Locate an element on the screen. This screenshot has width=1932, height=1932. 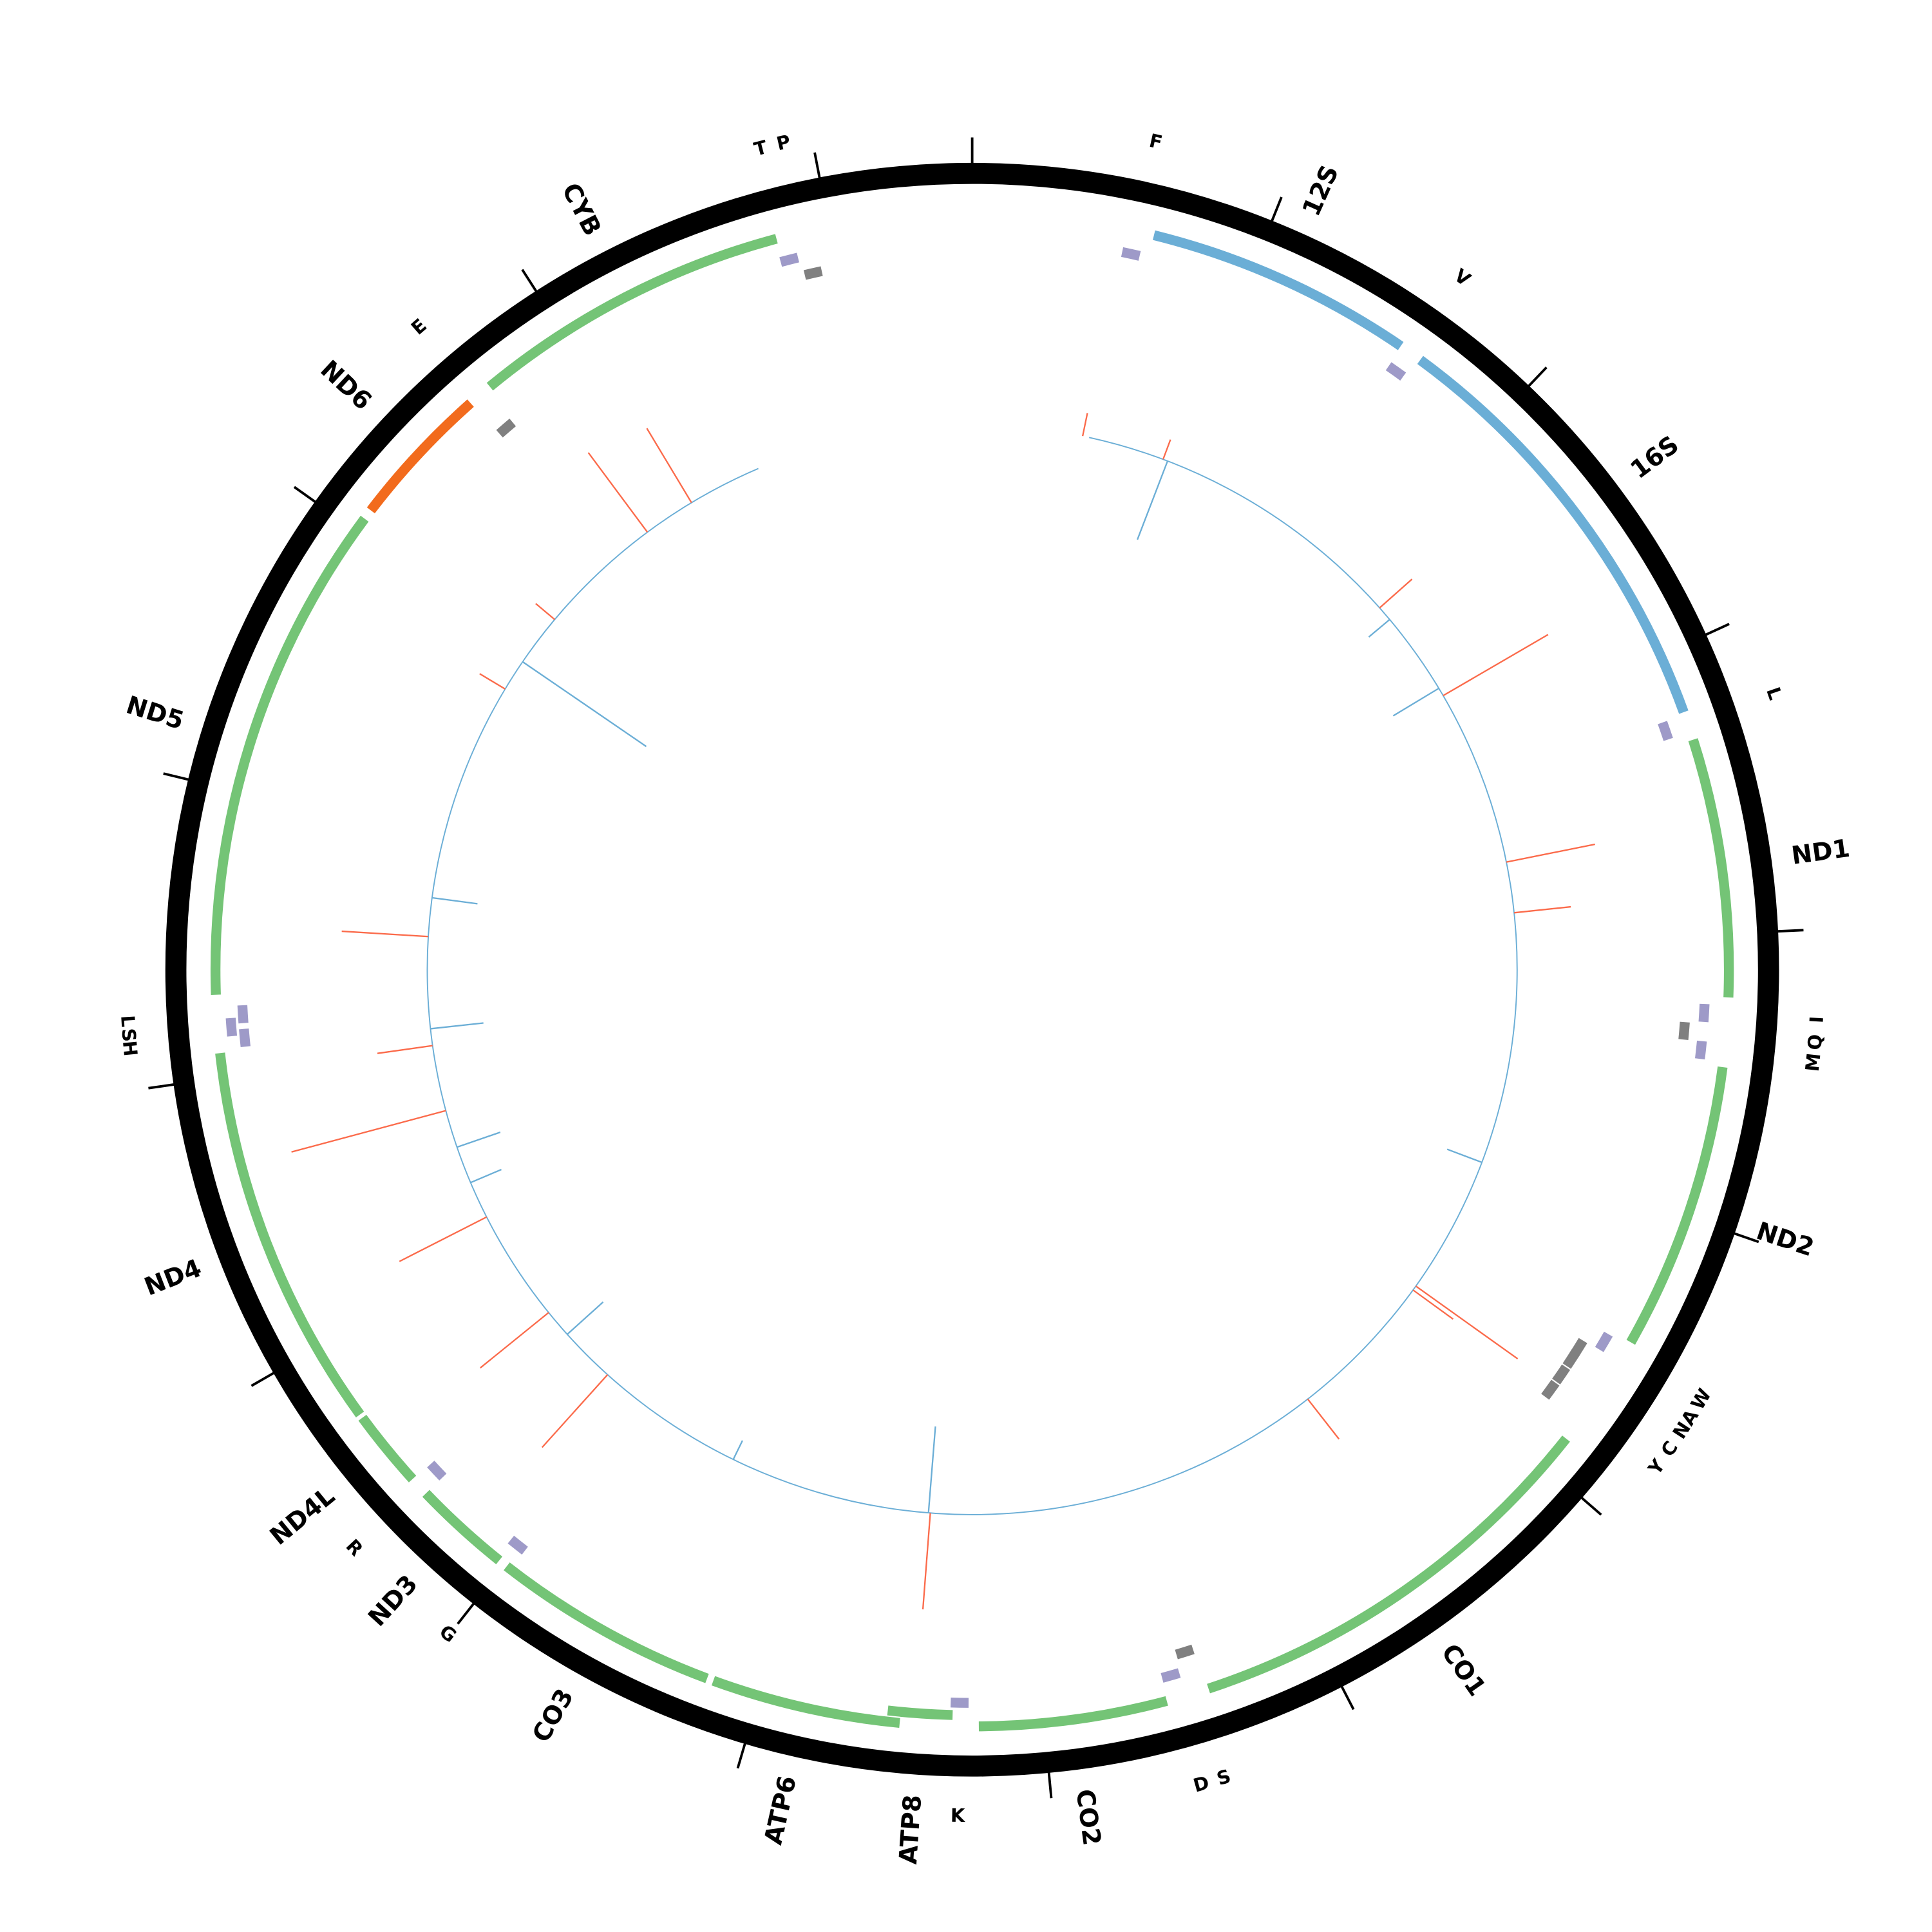
gene-label: CO3 is located at coordinates (554, 1715).